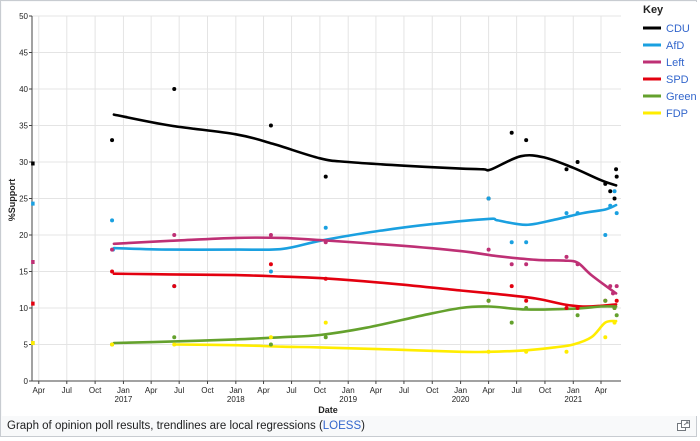 The width and height of the screenshot is (700, 441). Describe the element at coordinates (365, 290) in the screenshot. I see `spd-trend-line` at that location.